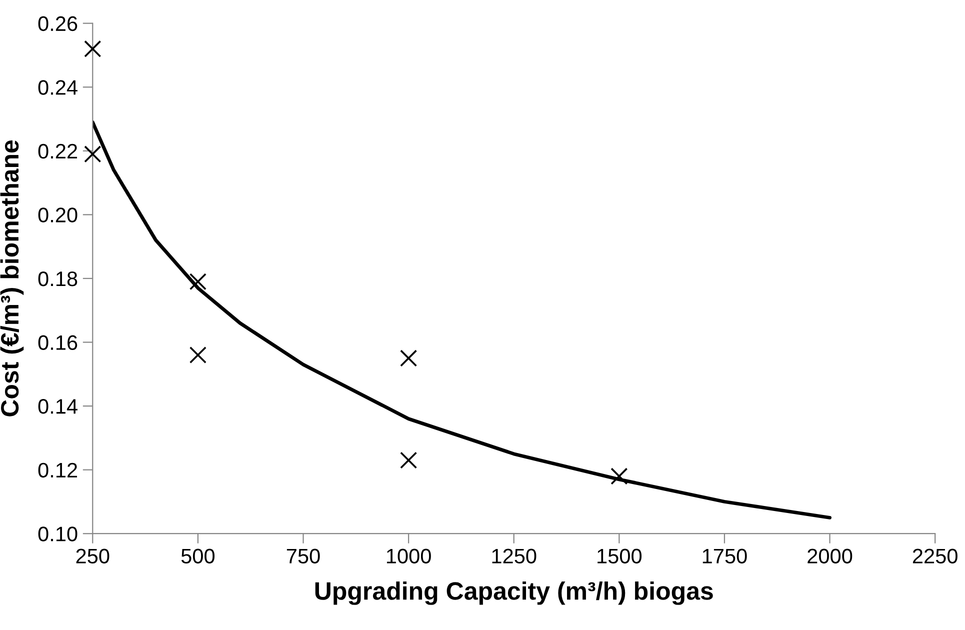 This screenshot has width=965, height=630. Describe the element at coordinates (58, 470) in the screenshot. I see `y-tick-label: 0.12` at that location.